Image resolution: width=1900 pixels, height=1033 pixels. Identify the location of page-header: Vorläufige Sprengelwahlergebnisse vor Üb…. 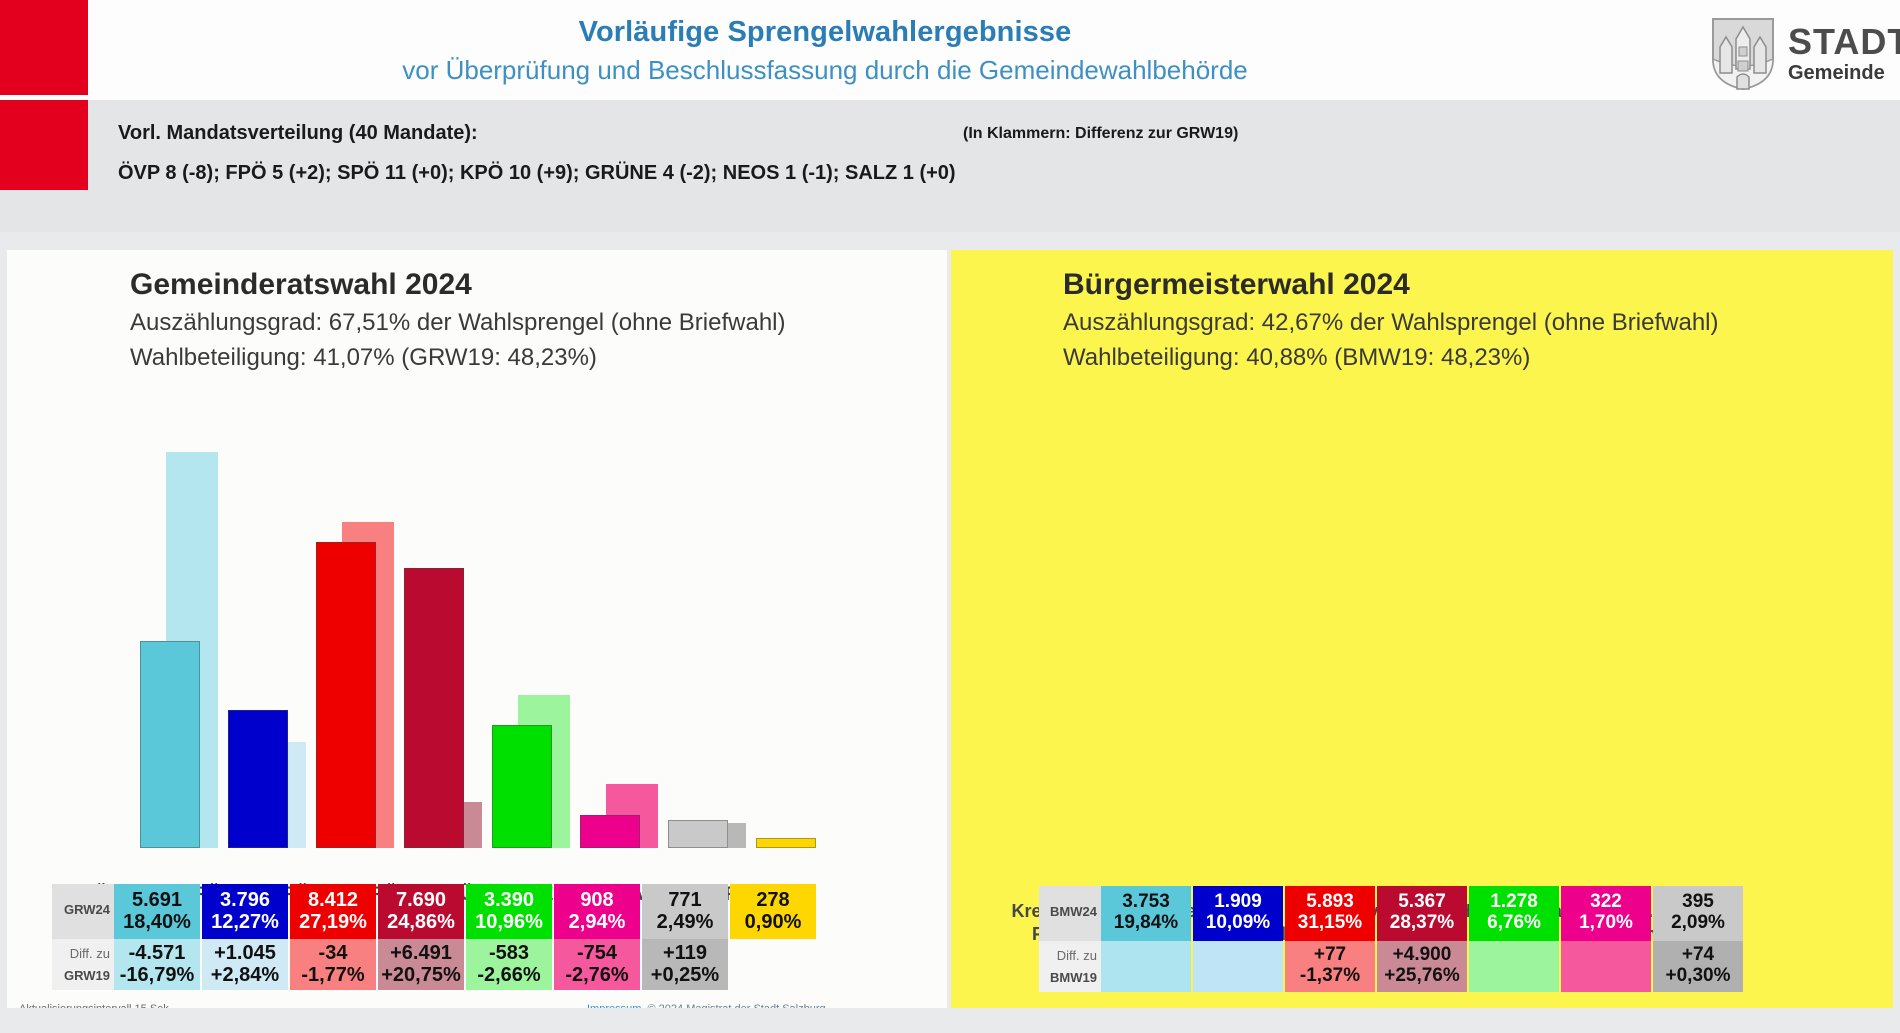
(950, 50).